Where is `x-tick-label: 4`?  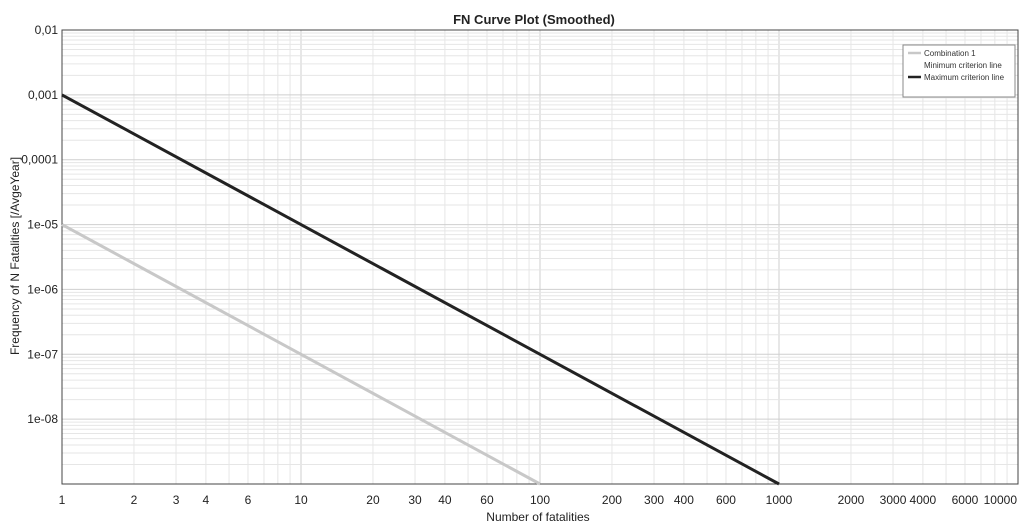 x-tick-label: 4 is located at coordinates (206, 500).